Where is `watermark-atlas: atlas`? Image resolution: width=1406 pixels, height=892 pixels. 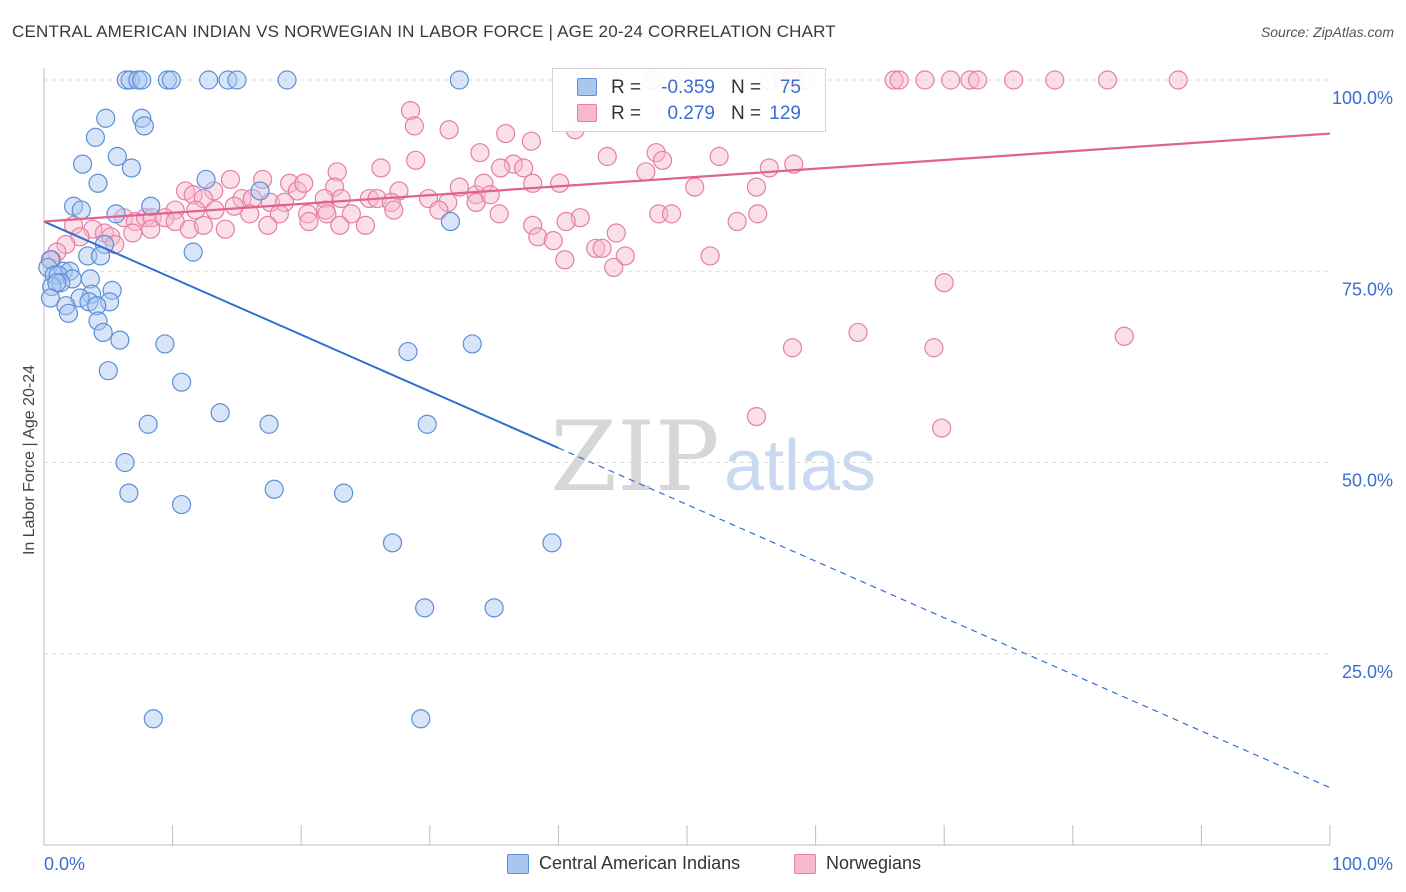 watermark-atlas: atlas is located at coordinates (800, 466).